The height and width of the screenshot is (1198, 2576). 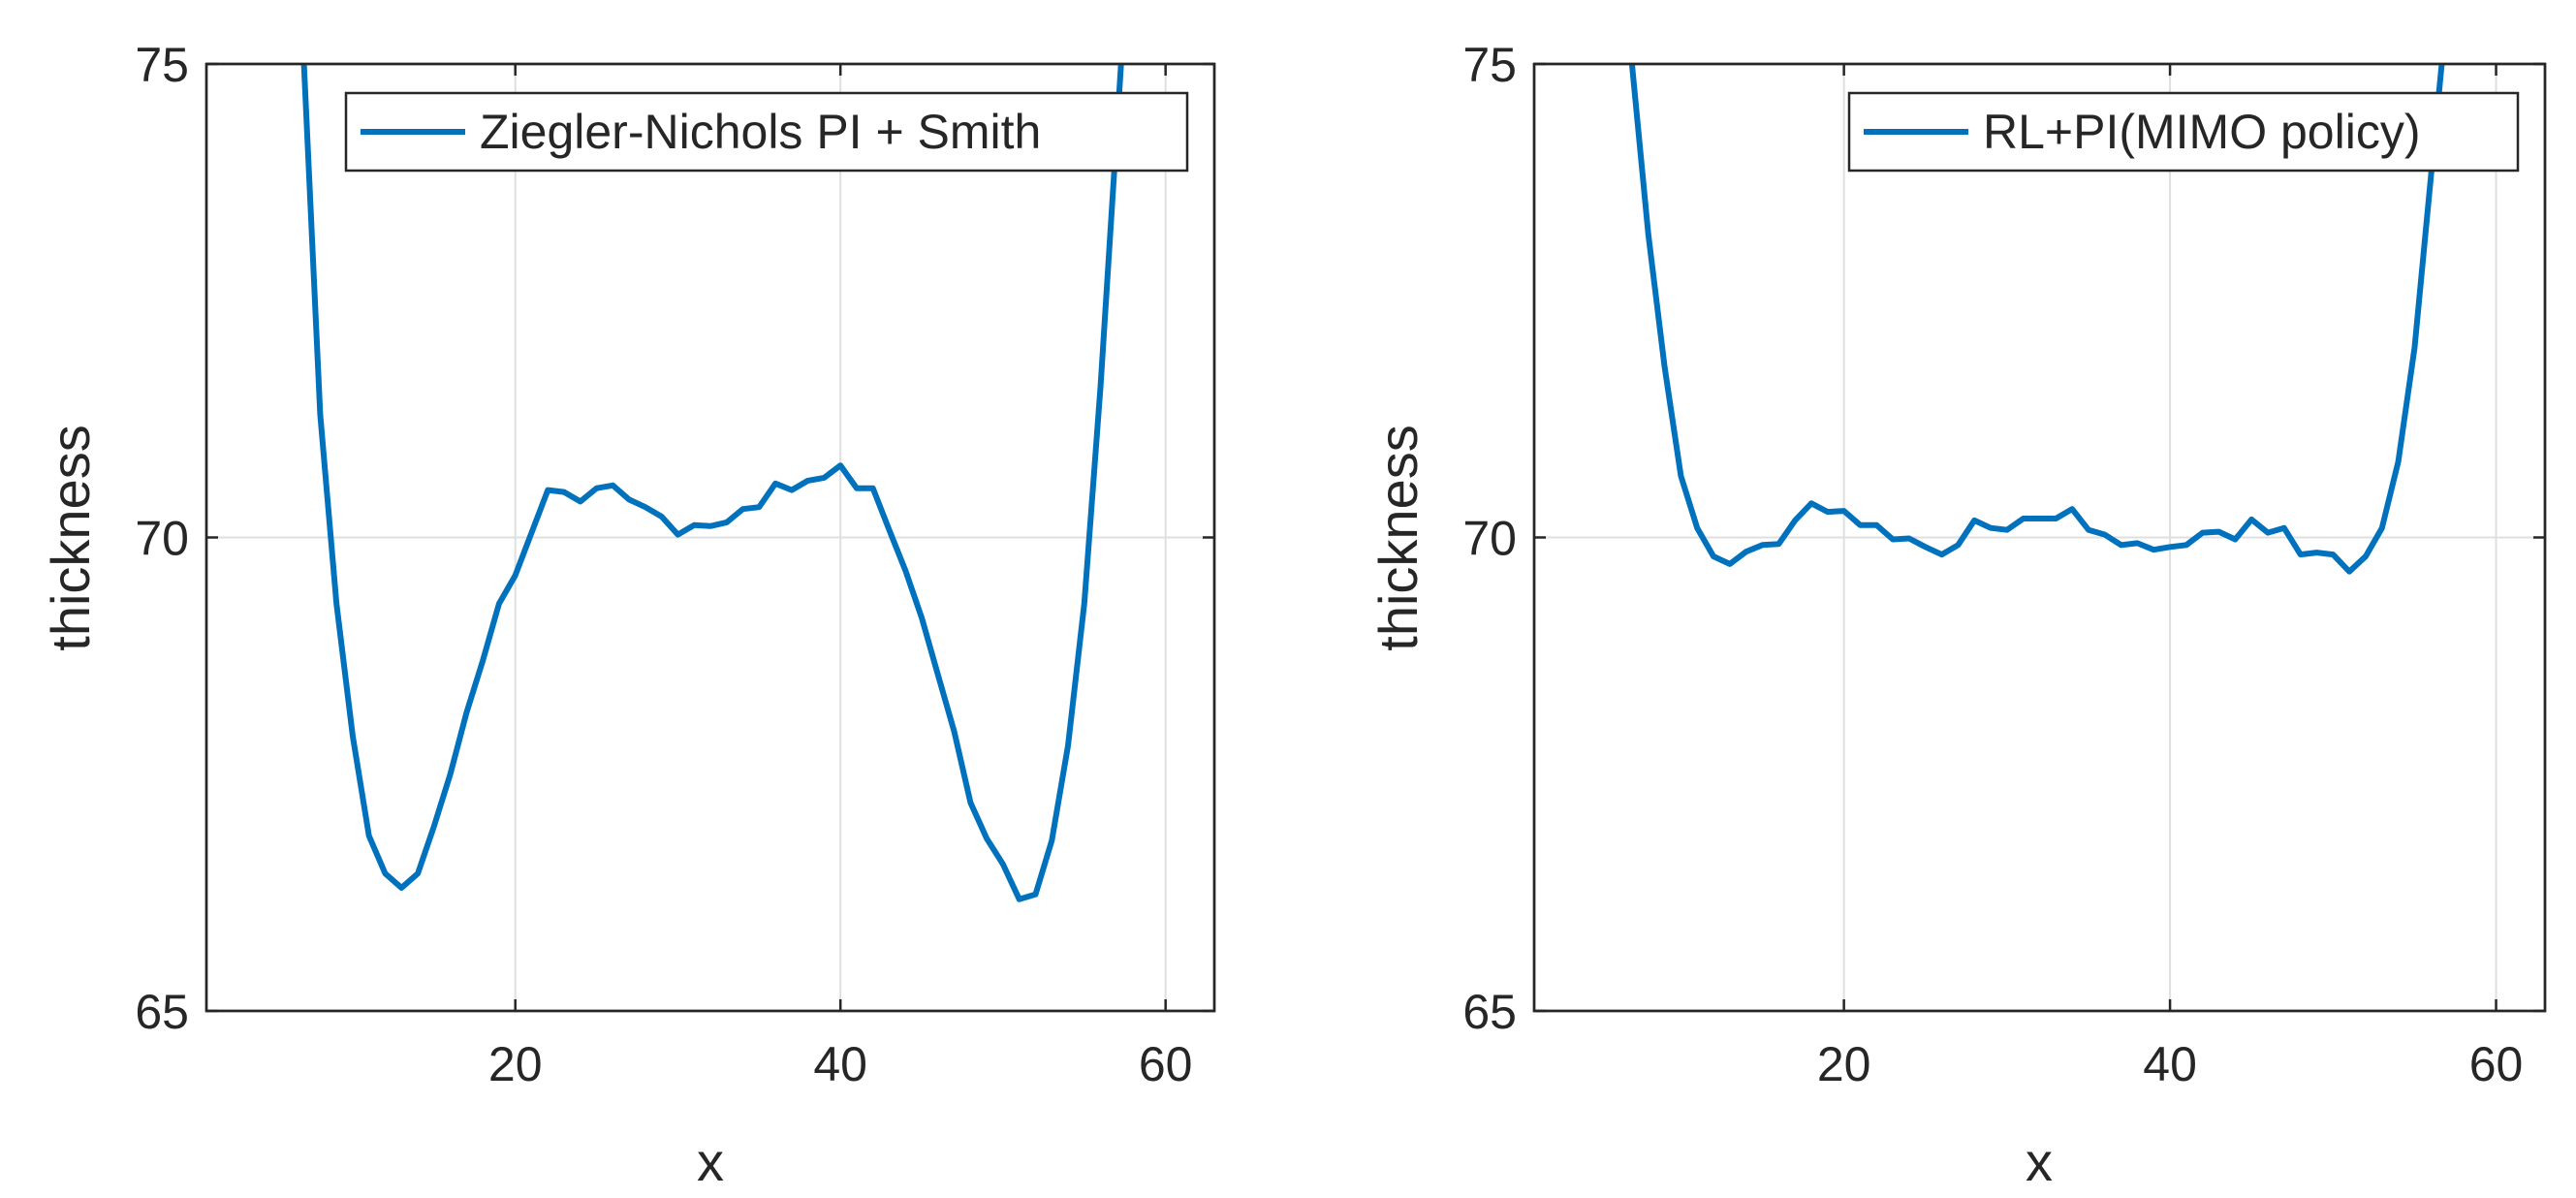 I want to click on right-legend: RL+PI(MIMO policy), so click(x=2183, y=132).